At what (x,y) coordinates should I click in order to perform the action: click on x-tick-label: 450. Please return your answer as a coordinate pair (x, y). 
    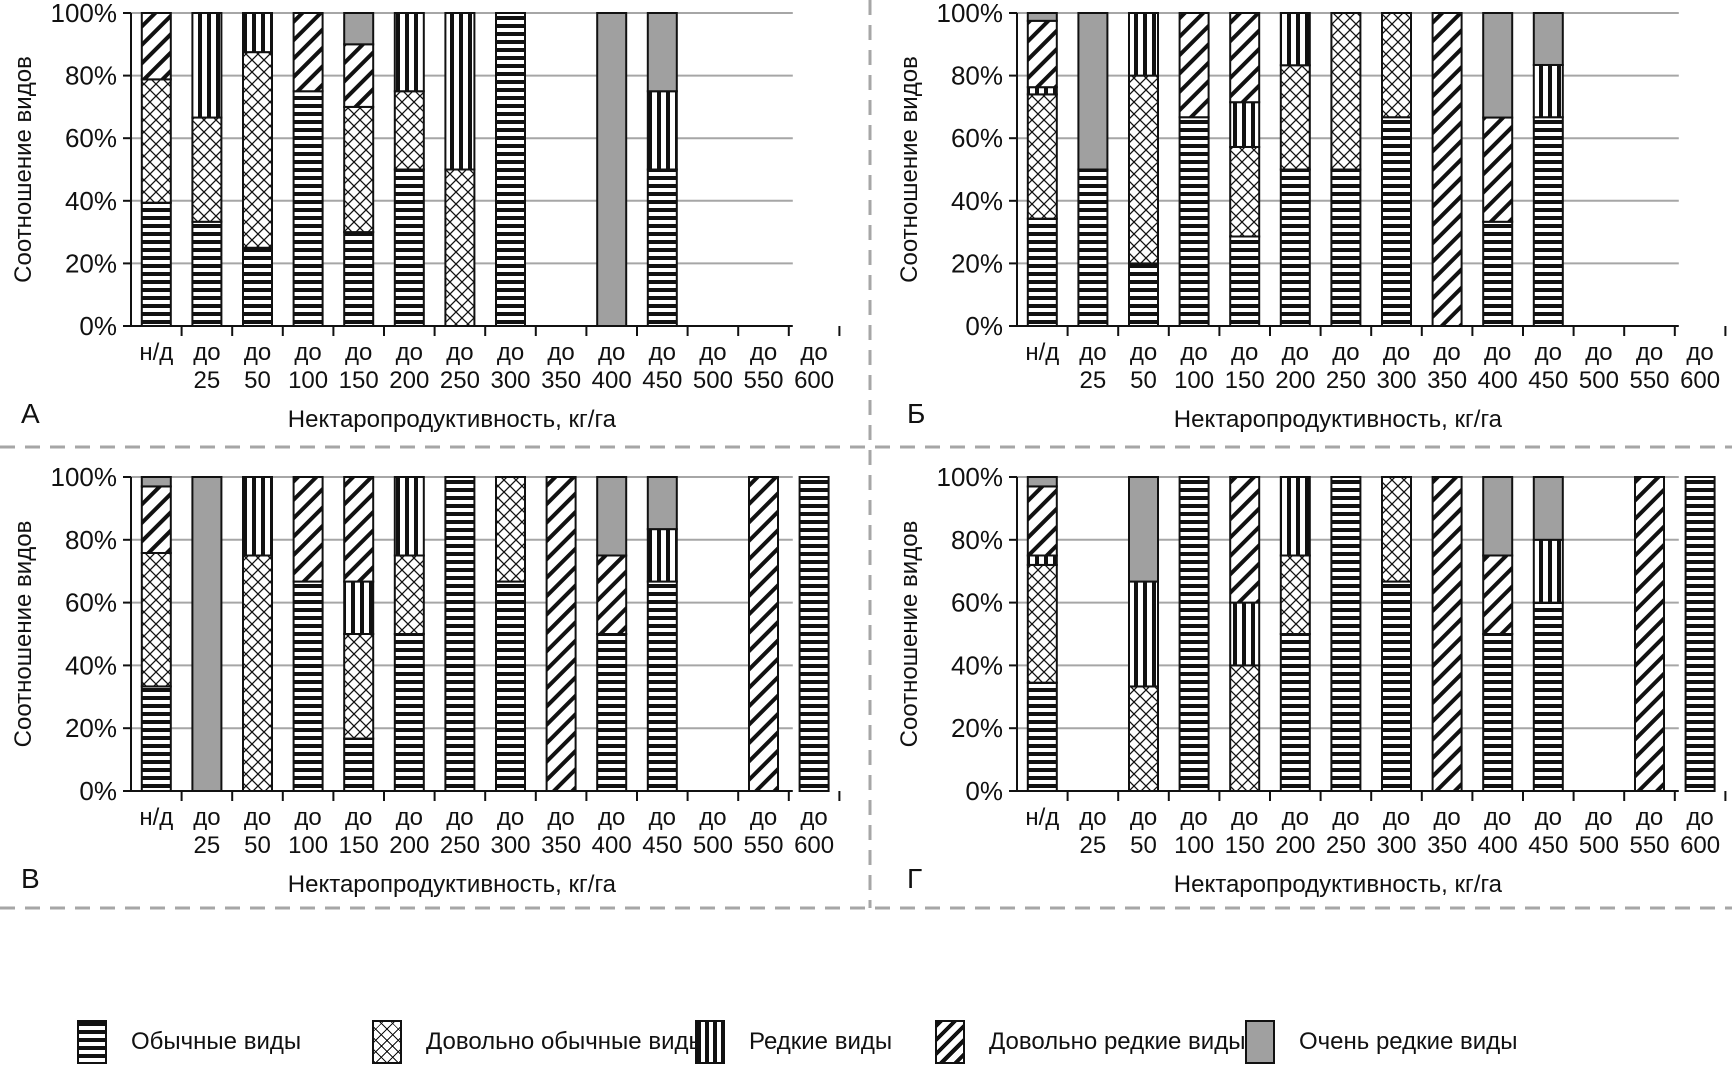
    Looking at the image, I should click on (1548, 380).